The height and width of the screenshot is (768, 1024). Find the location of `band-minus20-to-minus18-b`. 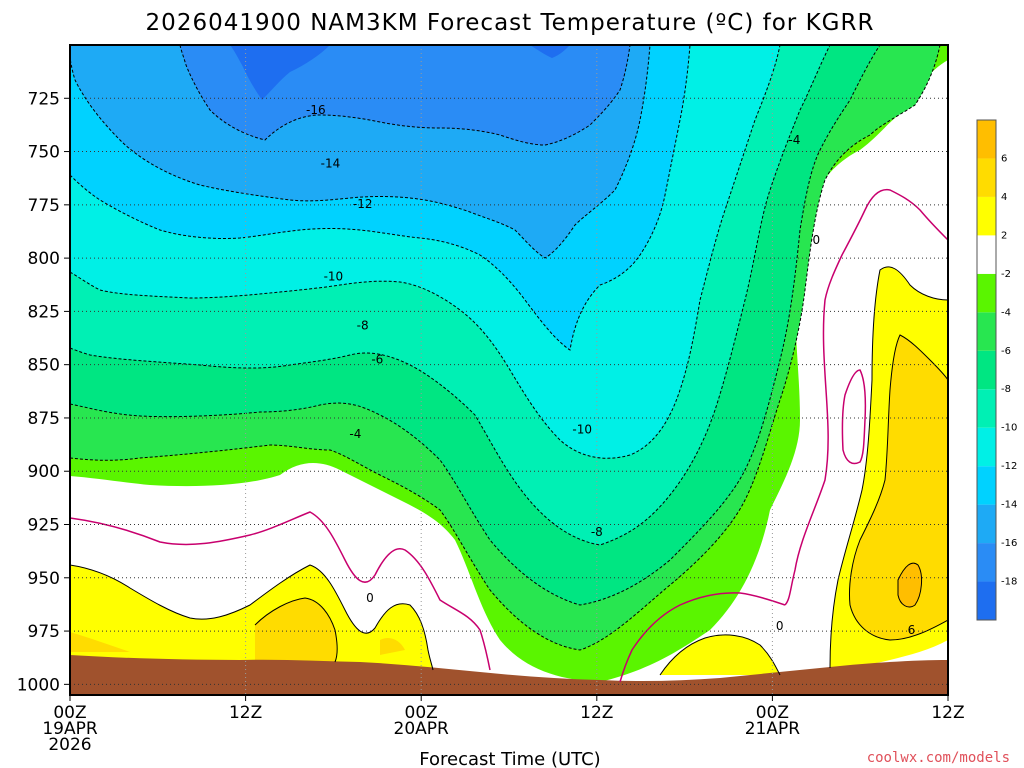

band-minus20-to-minus18-b is located at coordinates (550, 51).